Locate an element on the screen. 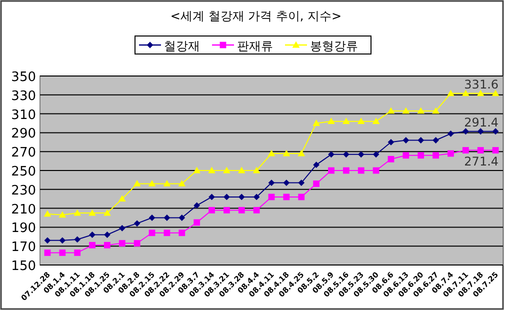  y-tick-label: 350 is located at coordinates (23, 77).